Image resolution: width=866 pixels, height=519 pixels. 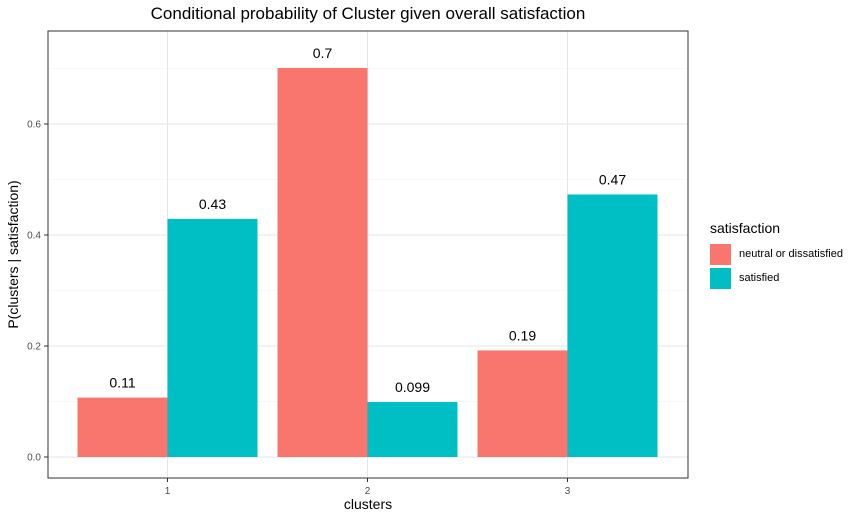 What do you see at coordinates (568, 491) in the screenshot?
I see `x-tick-label: 3` at bounding box center [568, 491].